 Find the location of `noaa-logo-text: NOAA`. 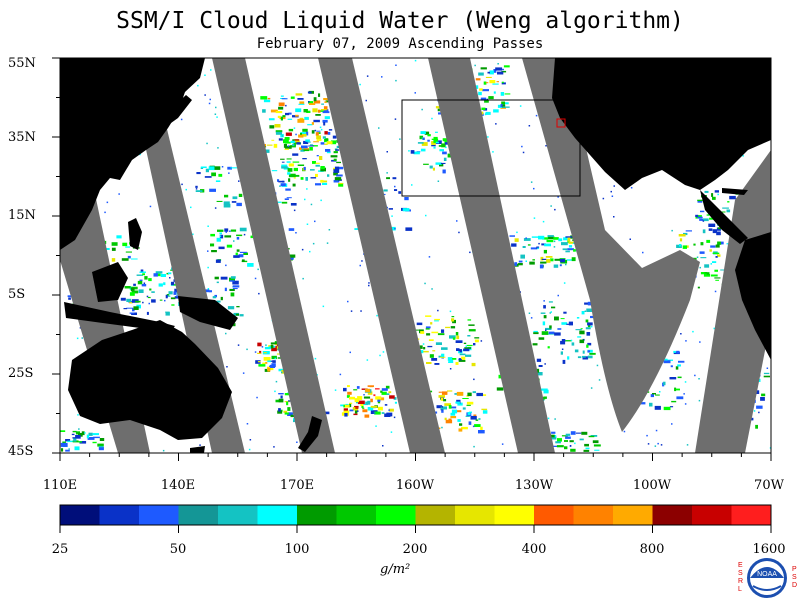

noaa-logo-text: NOAA is located at coordinates (767, 574).